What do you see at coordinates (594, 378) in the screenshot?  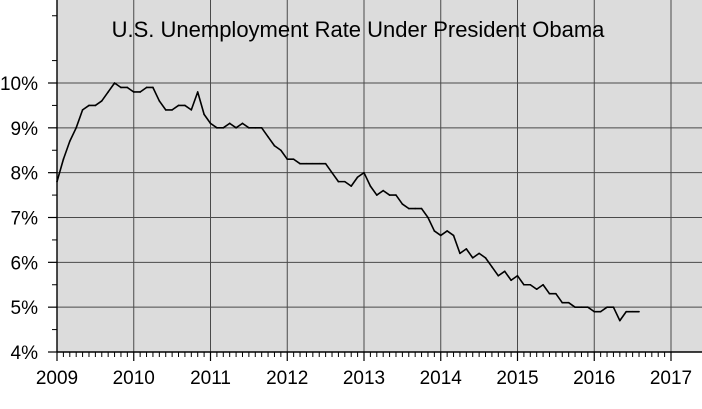 I see `x-tick-label: 2016` at bounding box center [594, 378].